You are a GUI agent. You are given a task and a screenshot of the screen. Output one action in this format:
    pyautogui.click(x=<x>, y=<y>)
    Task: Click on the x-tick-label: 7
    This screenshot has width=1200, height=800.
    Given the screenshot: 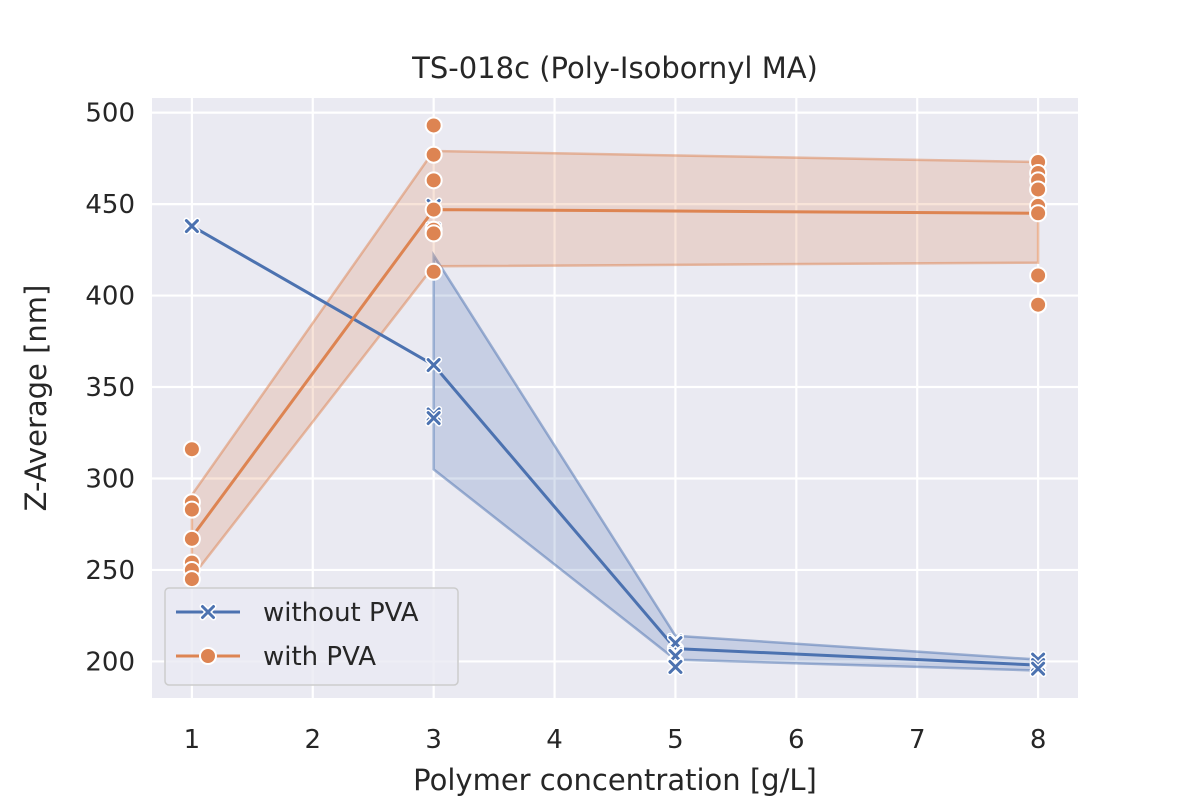 What is the action you would take?
    pyautogui.click(x=917, y=740)
    